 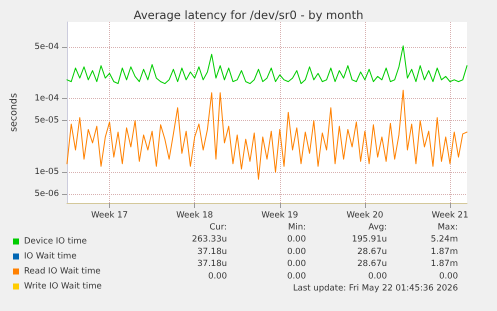 What do you see at coordinates (377, 227) in the screenshot?
I see `text: Avg:` at bounding box center [377, 227].